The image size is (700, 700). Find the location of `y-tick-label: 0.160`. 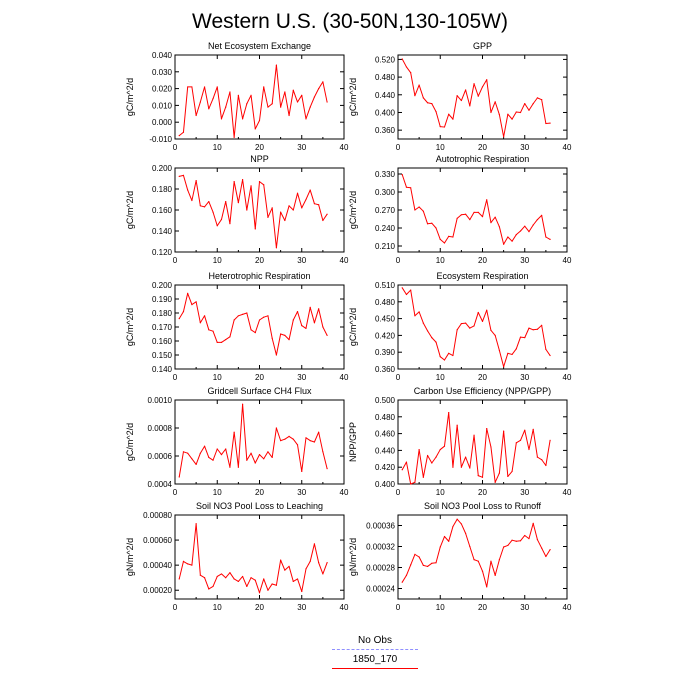

y-tick-label: 0.160 is located at coordinates (162, 341).